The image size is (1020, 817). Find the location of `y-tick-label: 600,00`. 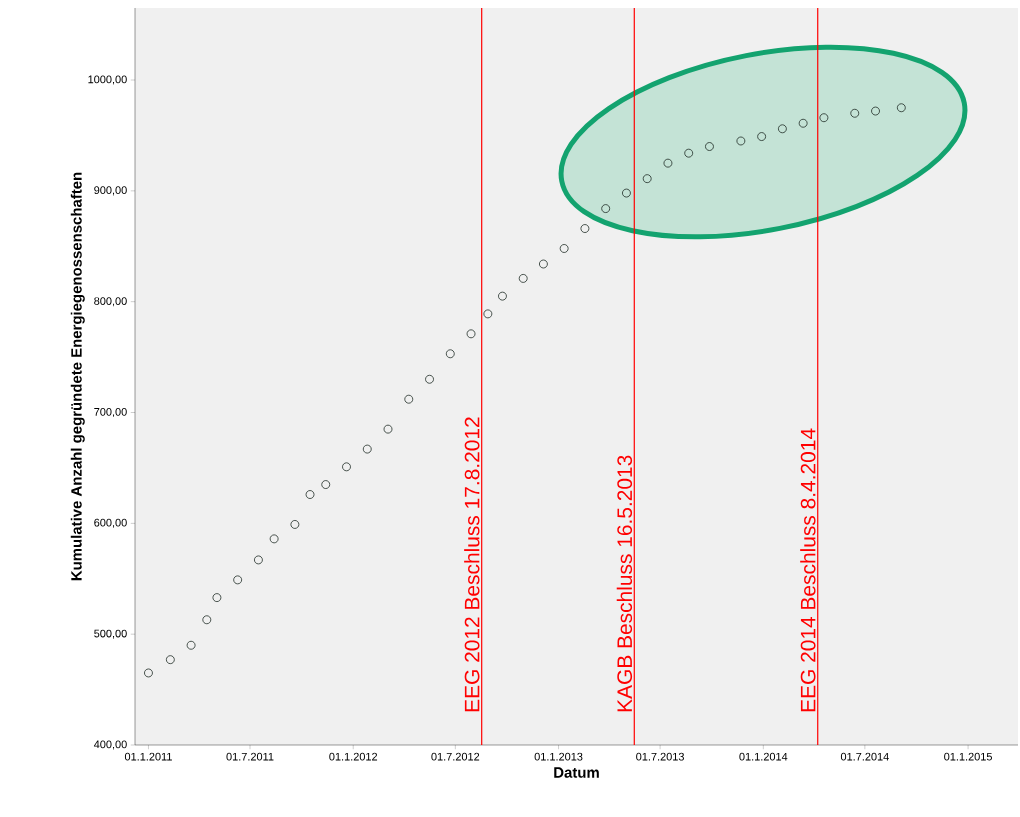

y-tick-label: 600,00 is located at coordinates (110, 523).